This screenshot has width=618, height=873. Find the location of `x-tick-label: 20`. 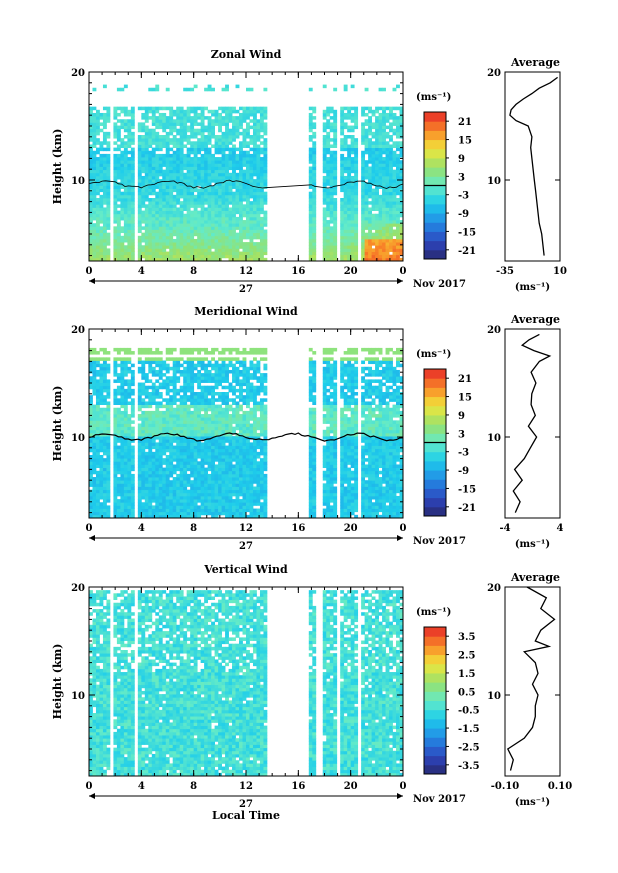

x-tick-label: 20 is located at coordinates (351, 271).